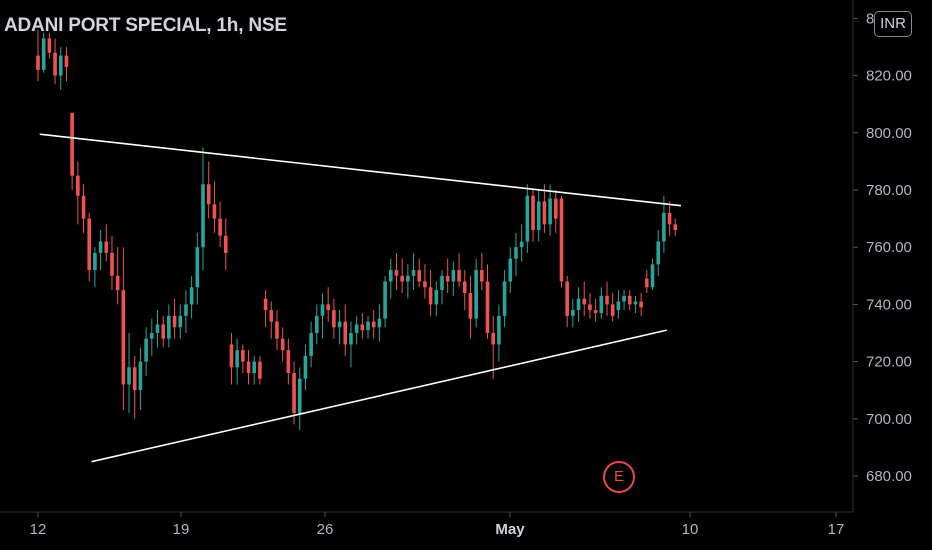 Image resolution: width=932 pixels, height=550 pixels. Describe the element at coordinates (437, 525) in the screenshot. I see `time-scale: 12 19 26 May 10 17` at that location.